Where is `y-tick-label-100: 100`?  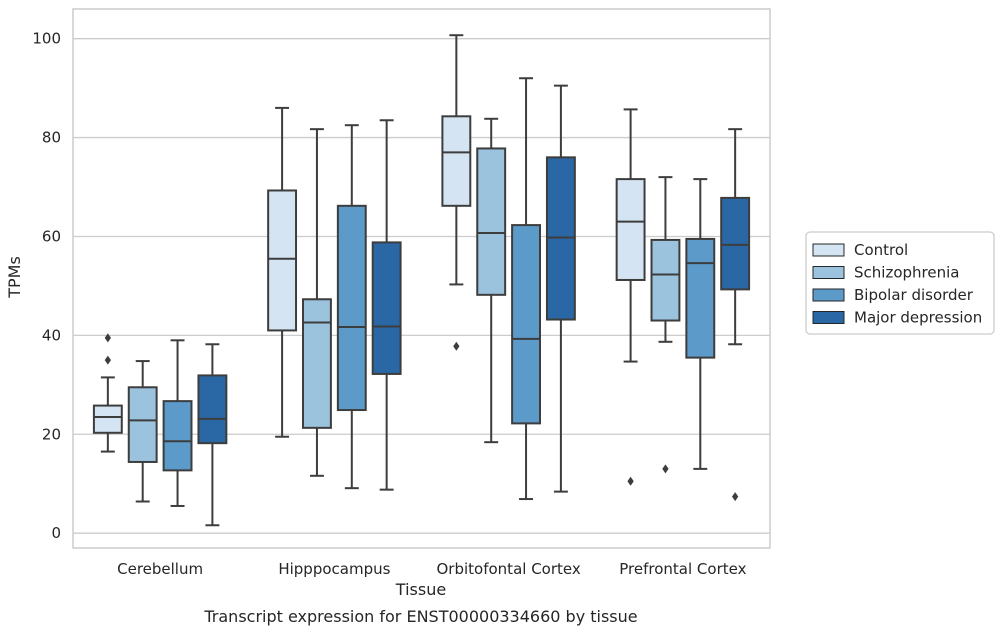 y-tick-label-100: 100 is located at coordinates (46, 39).